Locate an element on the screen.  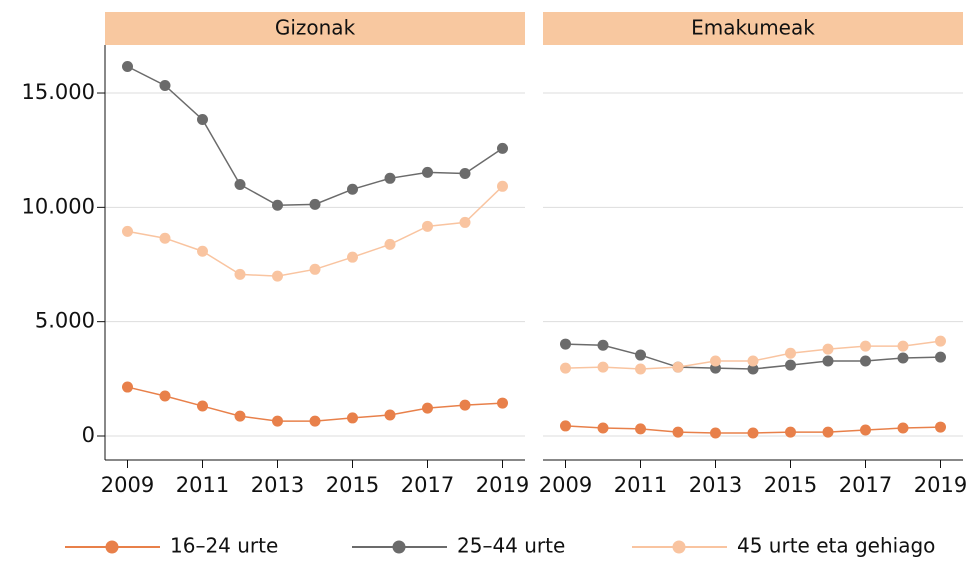
y-tick-label: 15.000 is located at coordinates (58, 92).